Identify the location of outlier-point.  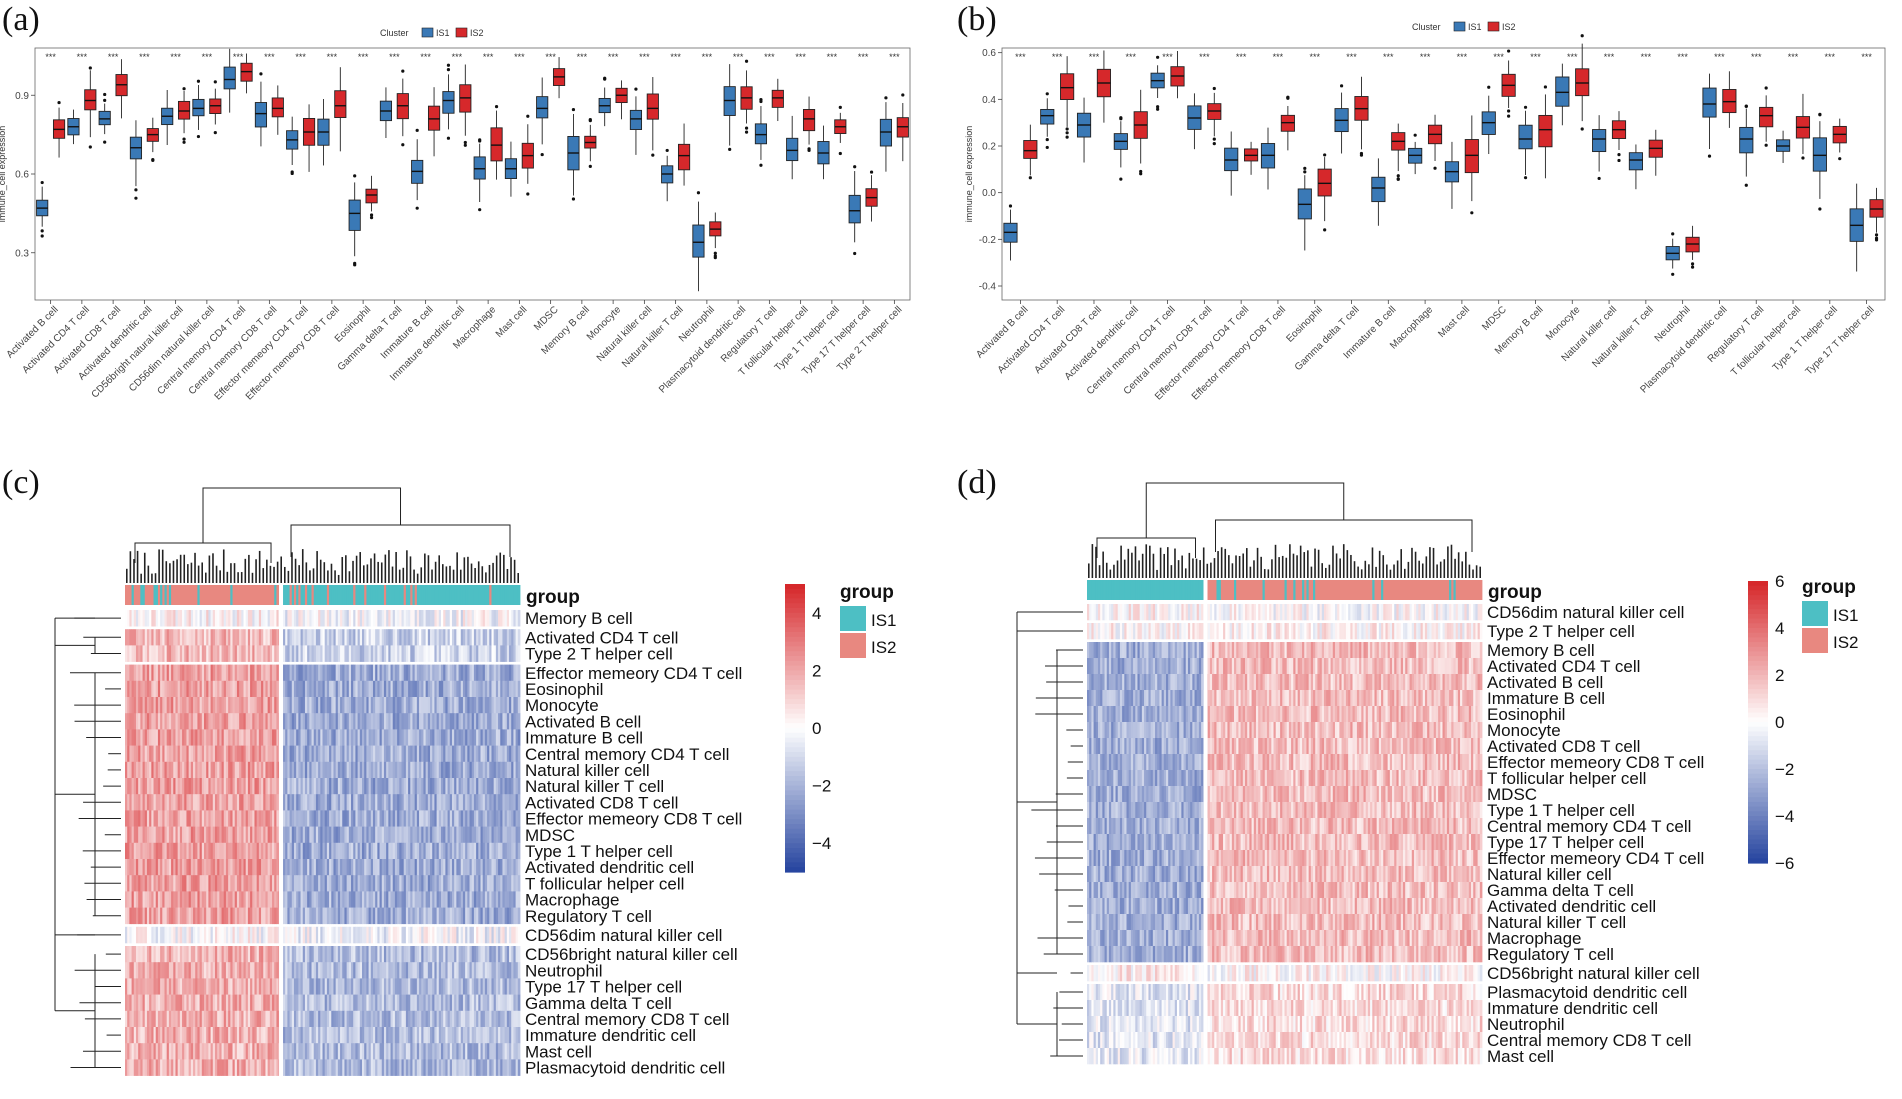
(715, 256).